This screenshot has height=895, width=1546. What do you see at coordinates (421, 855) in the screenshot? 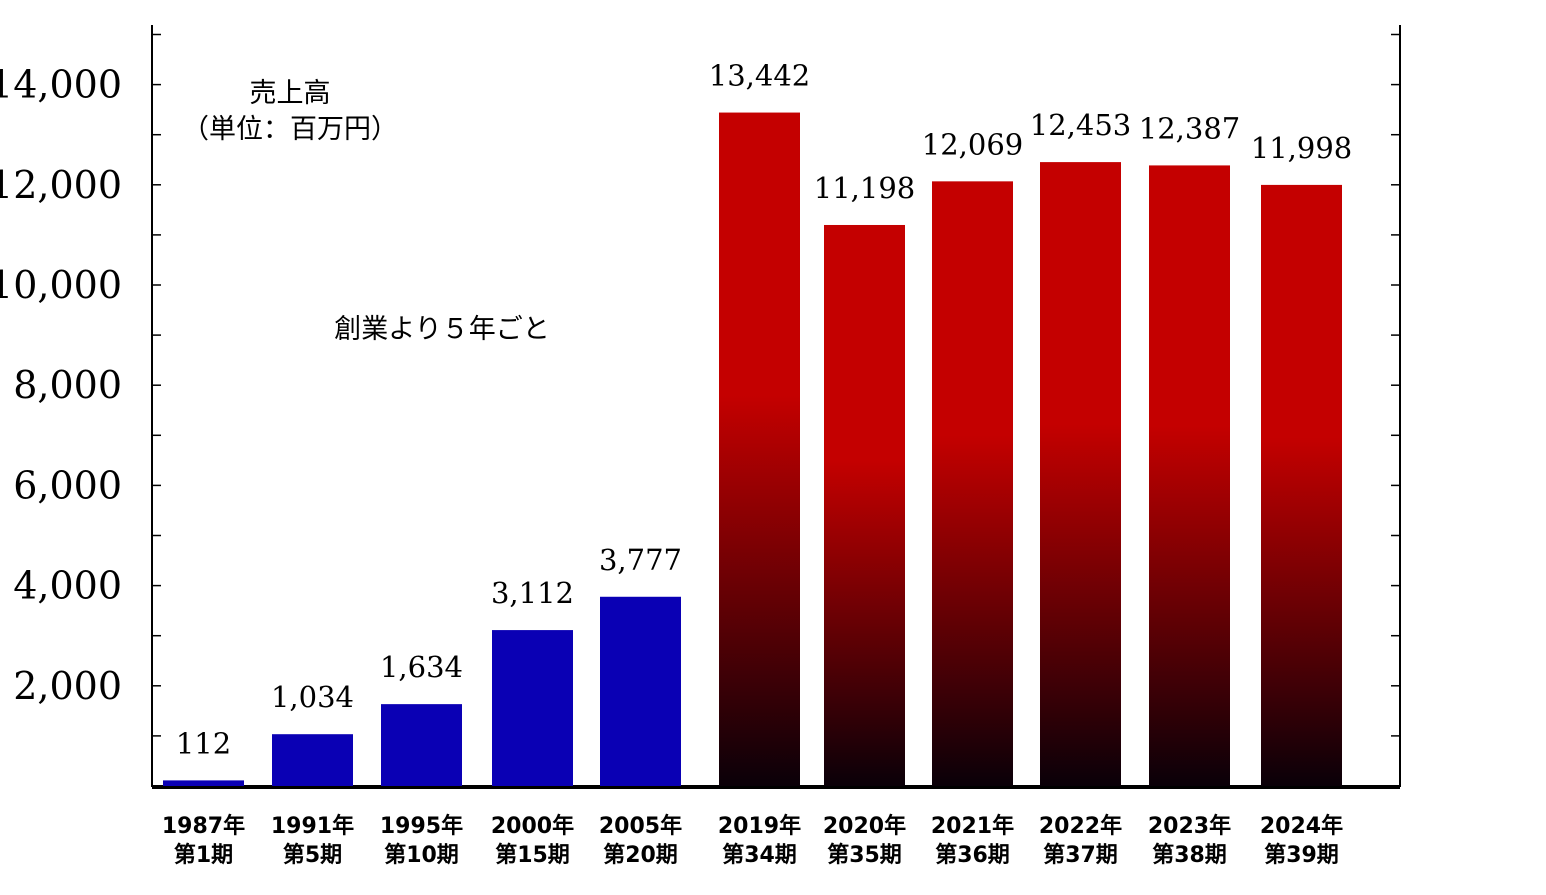
I see `x-tick-label-period: 第10期` at bounding box center [421, 855].